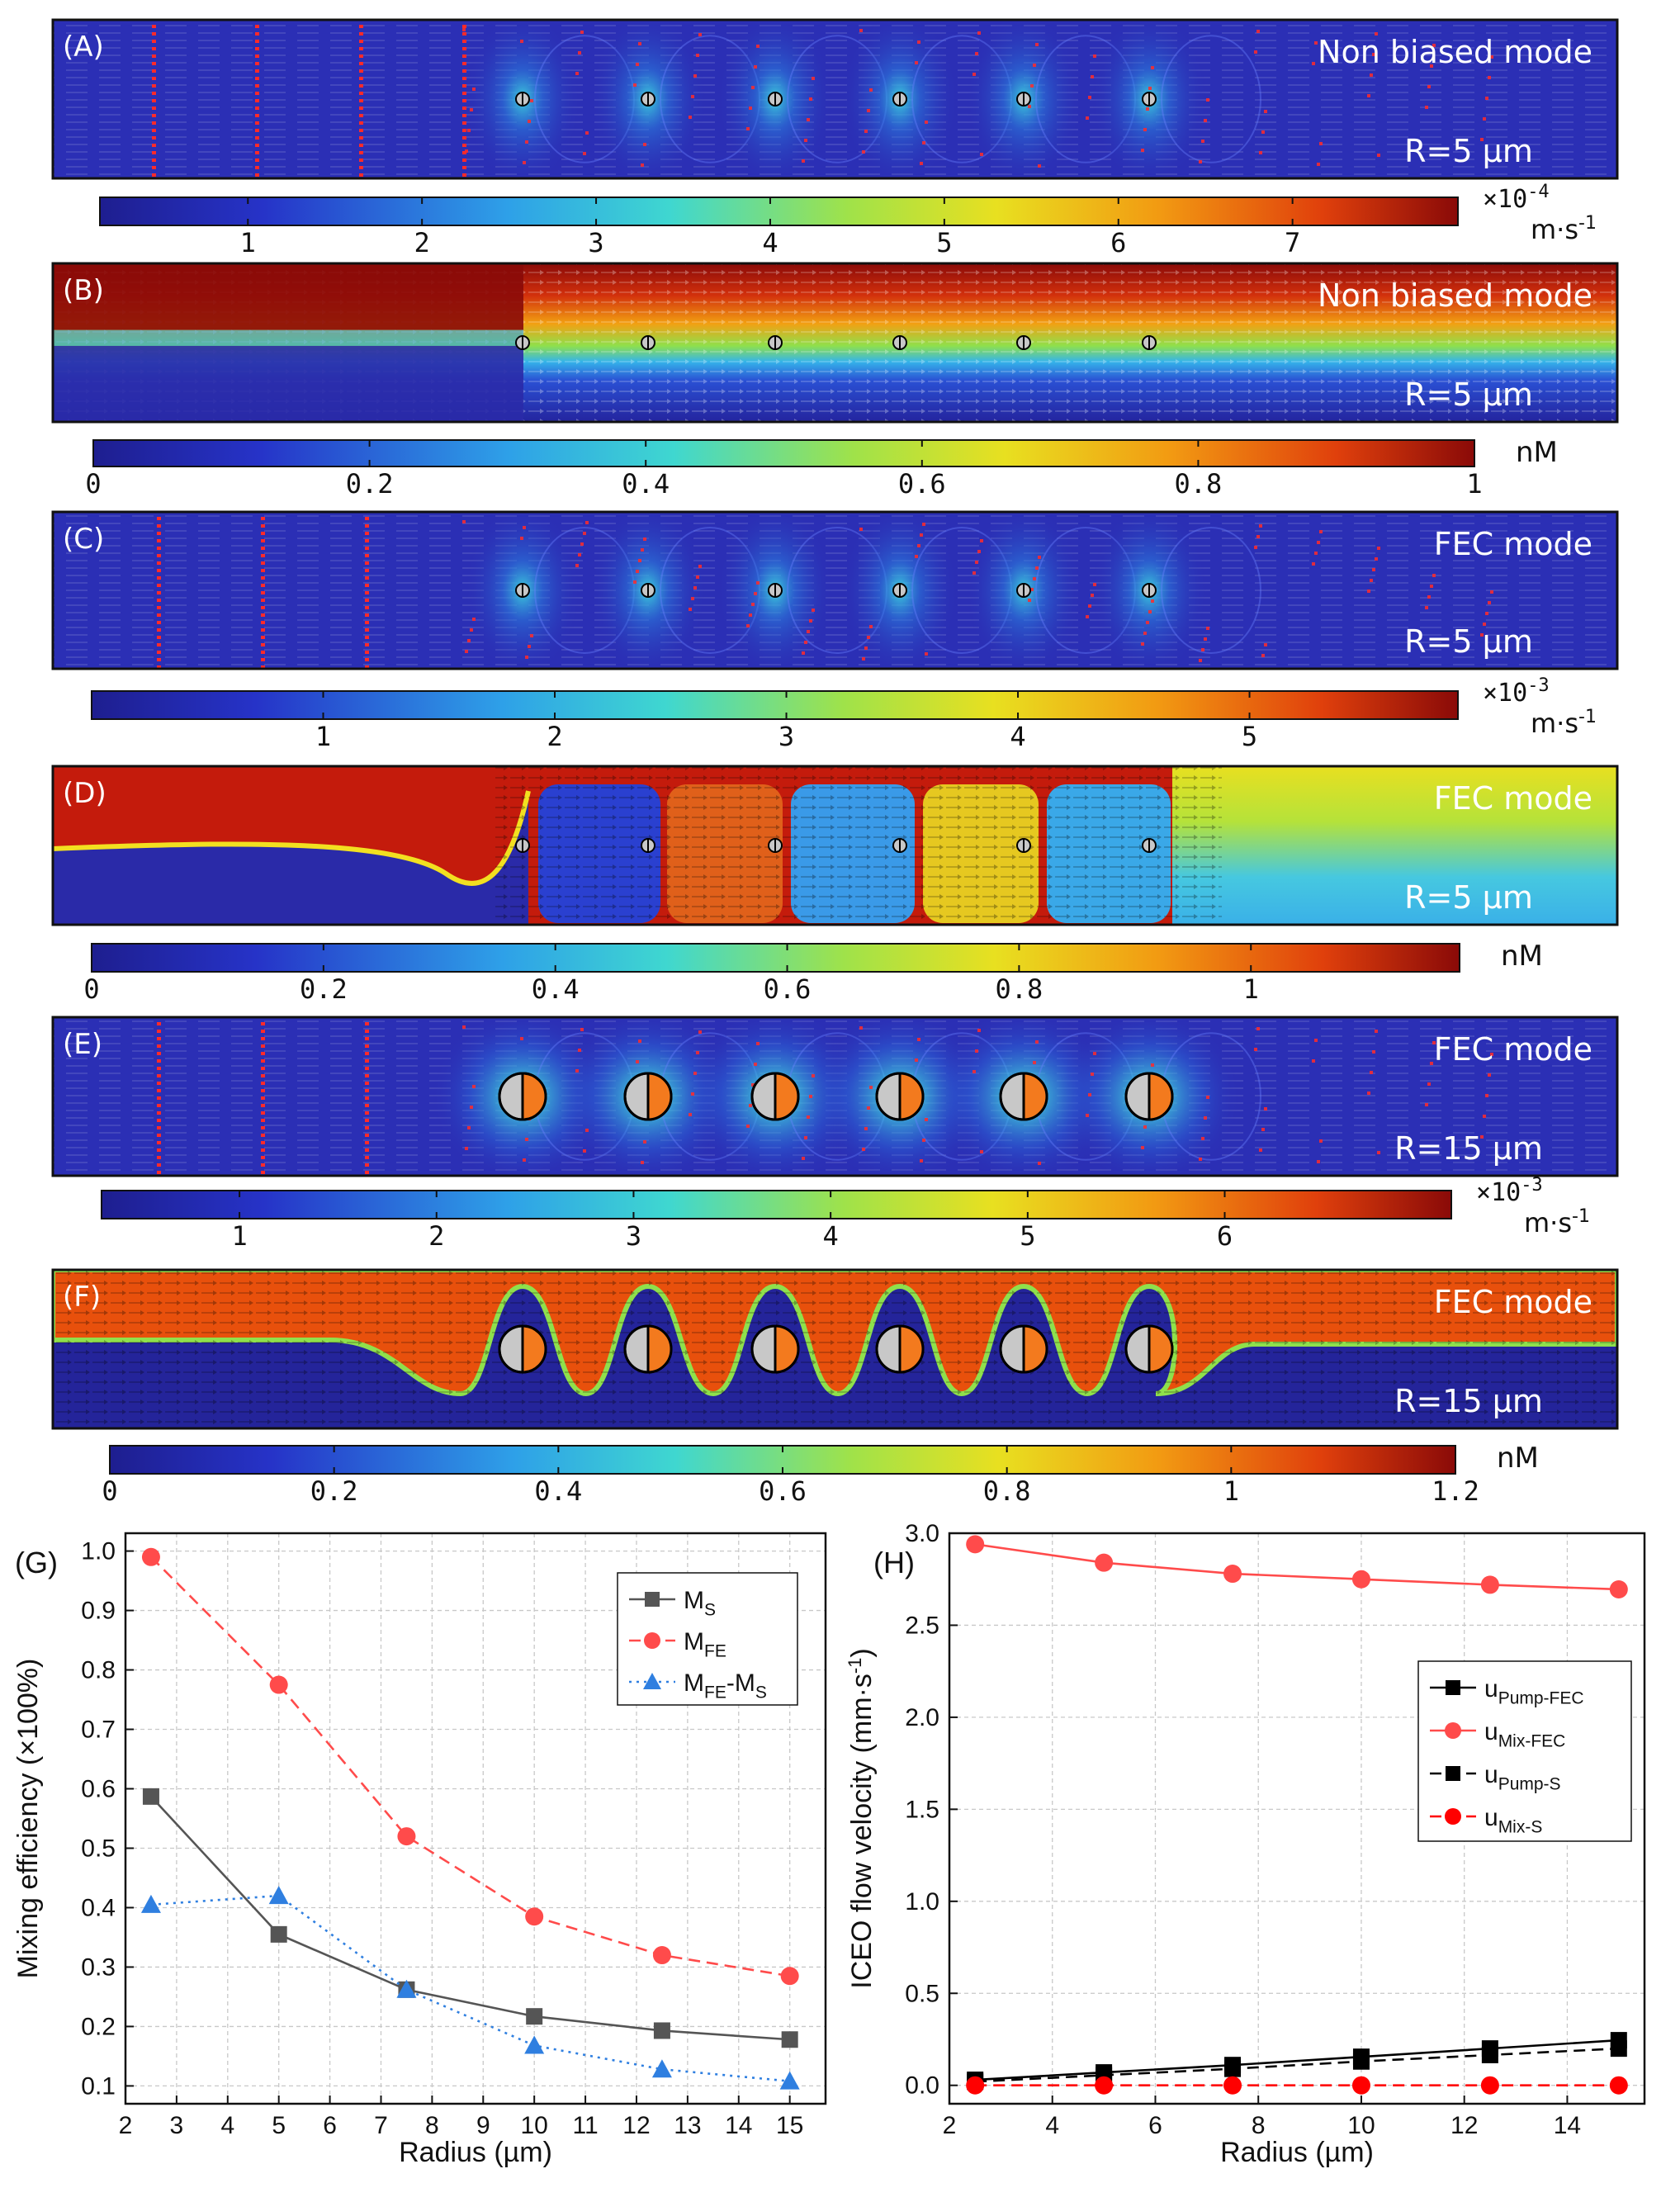 This screenshot has height=2202, width=1680. What do you see at coordinates (109, 1491) in the screenshot?
I see `colorbar-tick-label: 0` at bounding box center [109, 1491].